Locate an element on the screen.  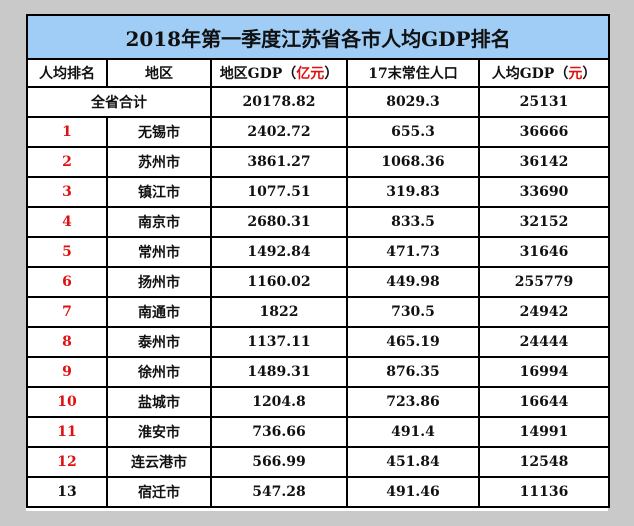
gdp-cell: 2680.31 is located at coordinates (279, 222).